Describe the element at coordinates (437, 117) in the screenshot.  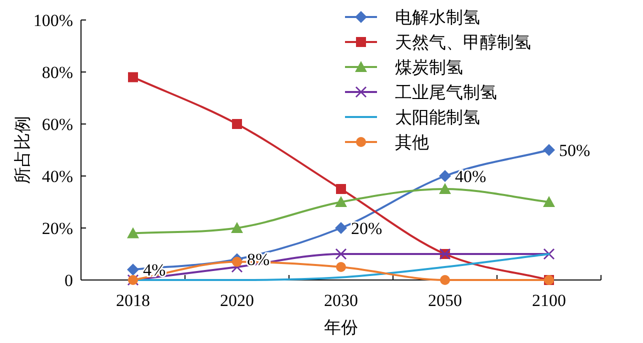
I see `legend-label: 太阳能制氢` at that location.